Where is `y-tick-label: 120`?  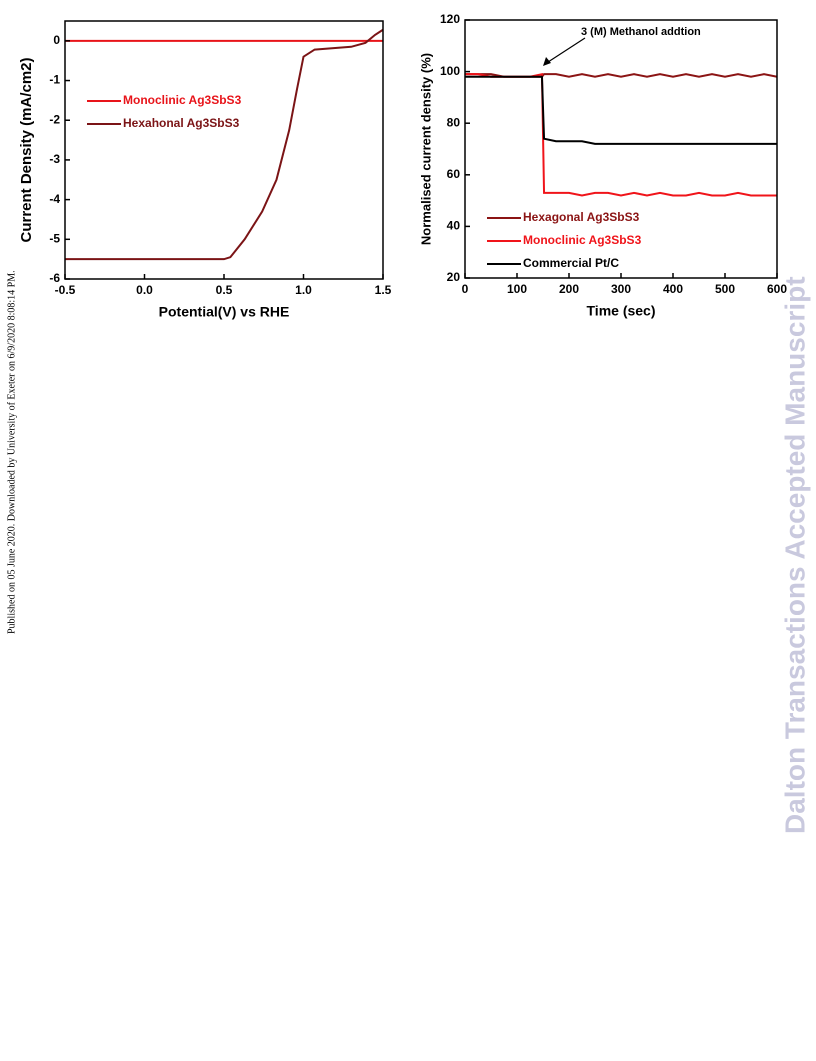 y-tick-label: 120 is located at coordinates (450, 19).